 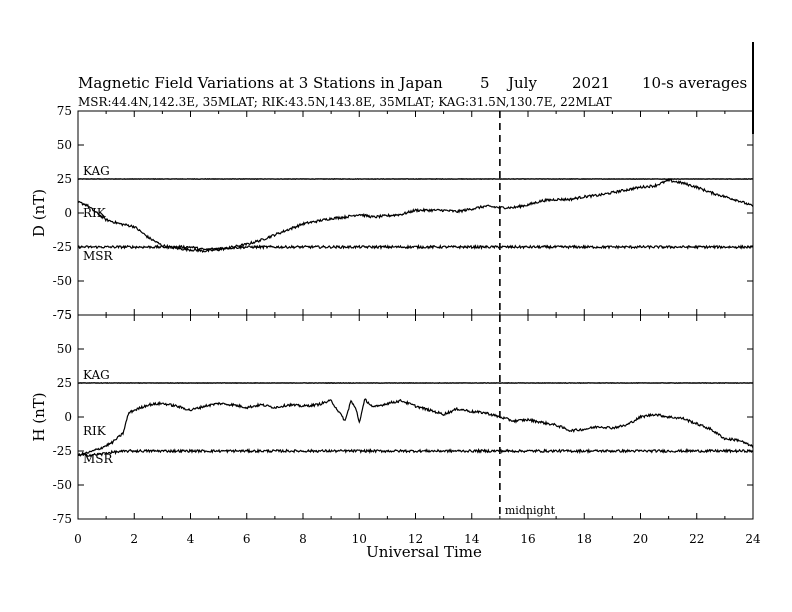 I want to click on x-tick-label: 24, so click(x=753, y=539).